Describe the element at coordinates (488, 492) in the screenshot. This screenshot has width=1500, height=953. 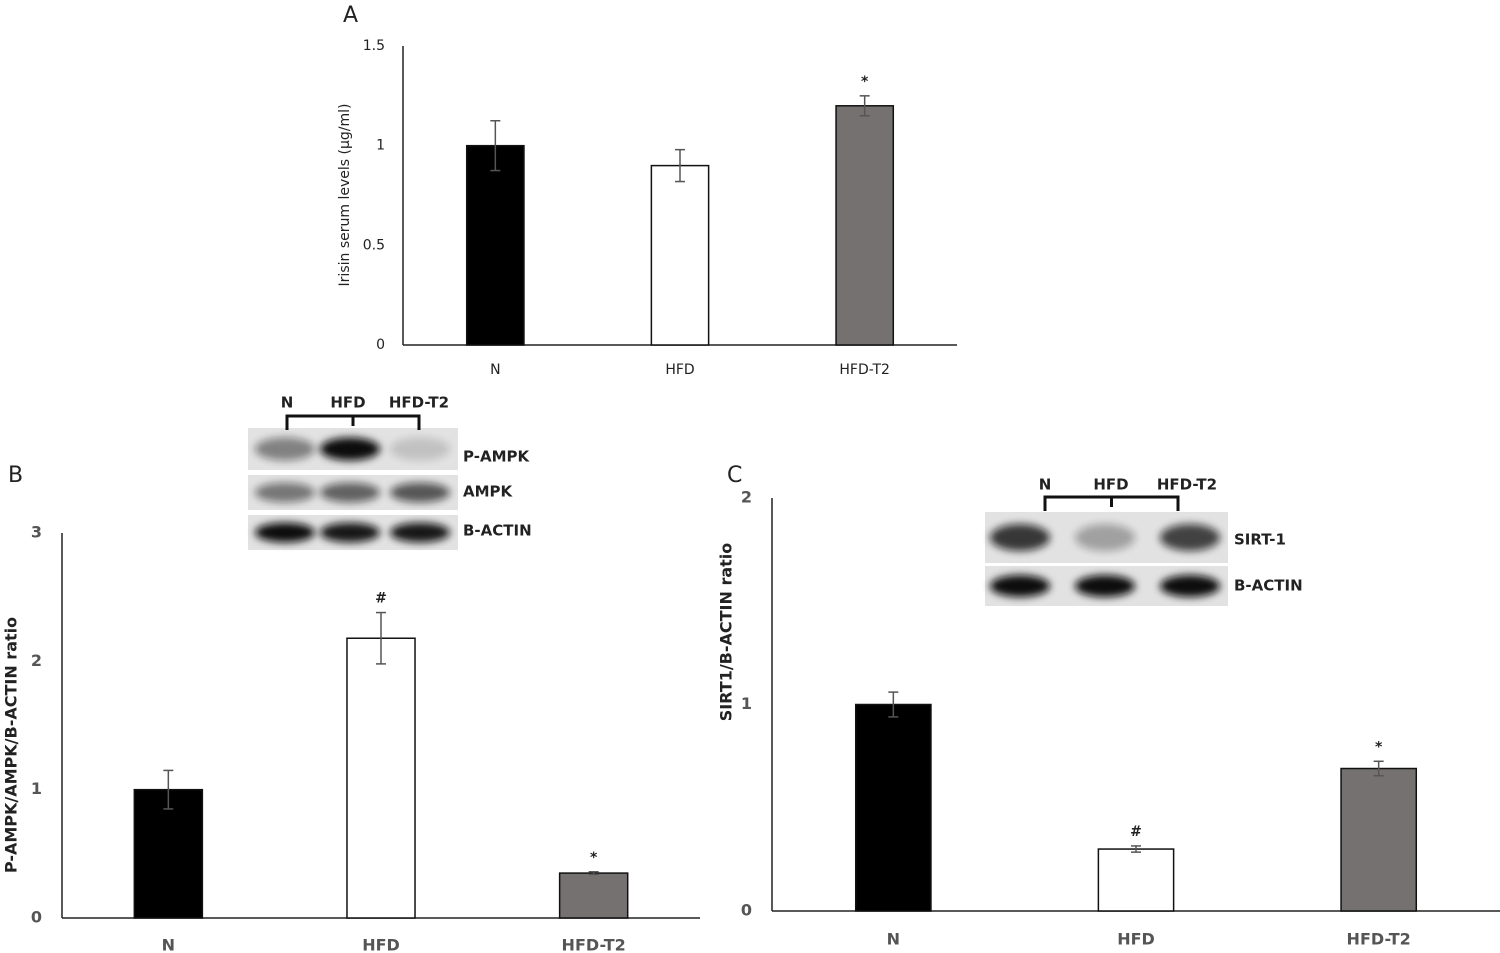
I see `band-label: AMPK` at that location.